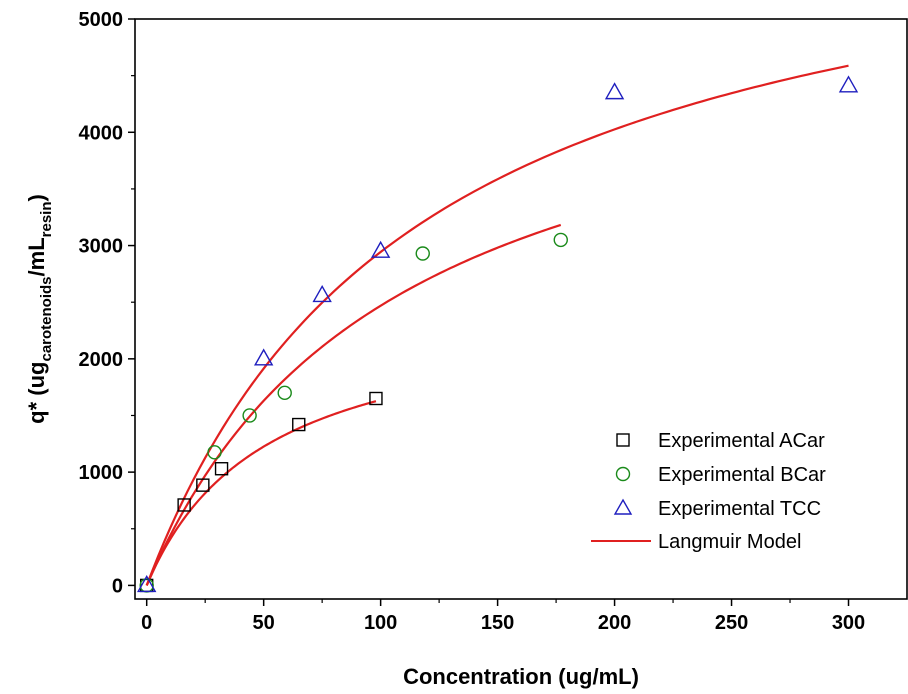 The width and height of the screenshot is (908, 694). What do you see at coordinates (623, 506) in the screenshot?
I see `legend-marker-tcc` at bounding box center [623, 506].